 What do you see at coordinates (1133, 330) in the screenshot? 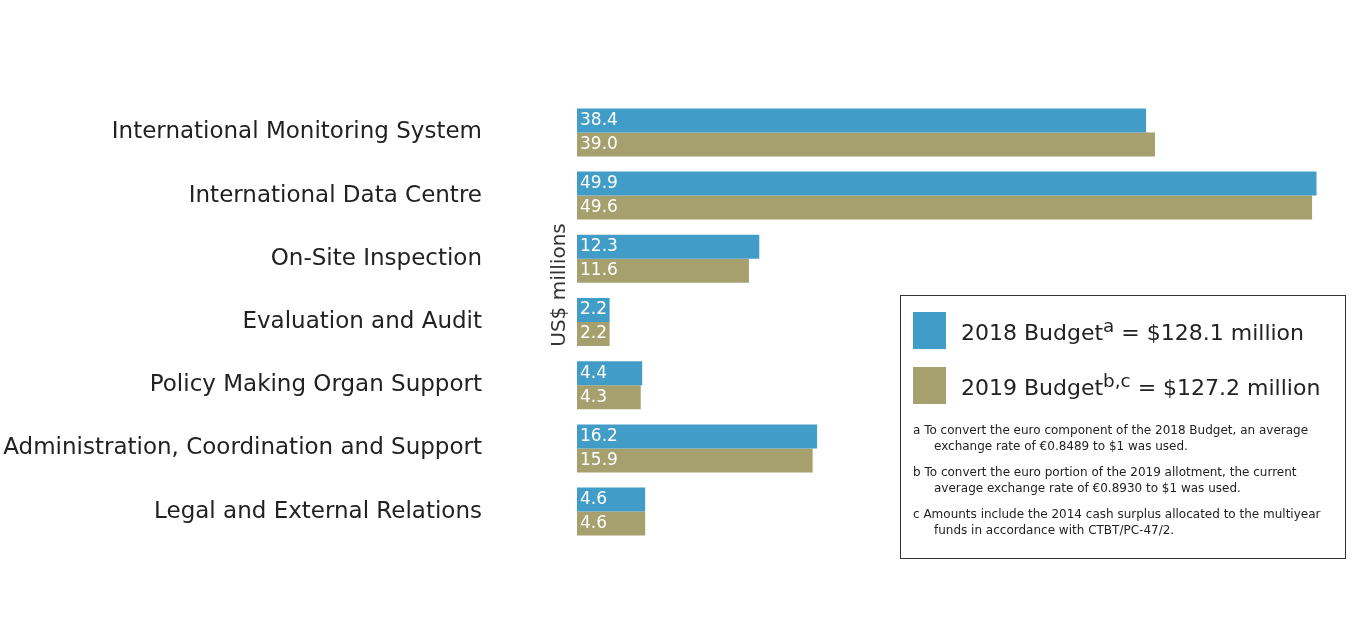
I see `legend-label: 2018 Budget$^{a}$ = $128.1 million` at bounding box center [1133, 330].